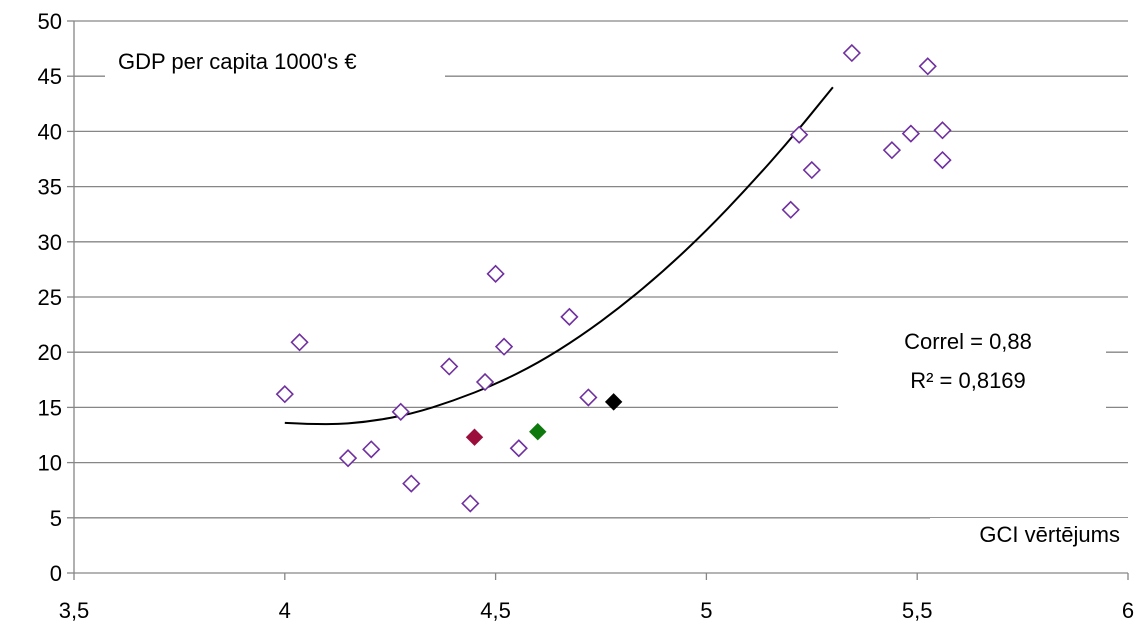 The width and height of the screenshot is (1136, 631). I want to click on y-tick-label: 35, so click(50, 187).